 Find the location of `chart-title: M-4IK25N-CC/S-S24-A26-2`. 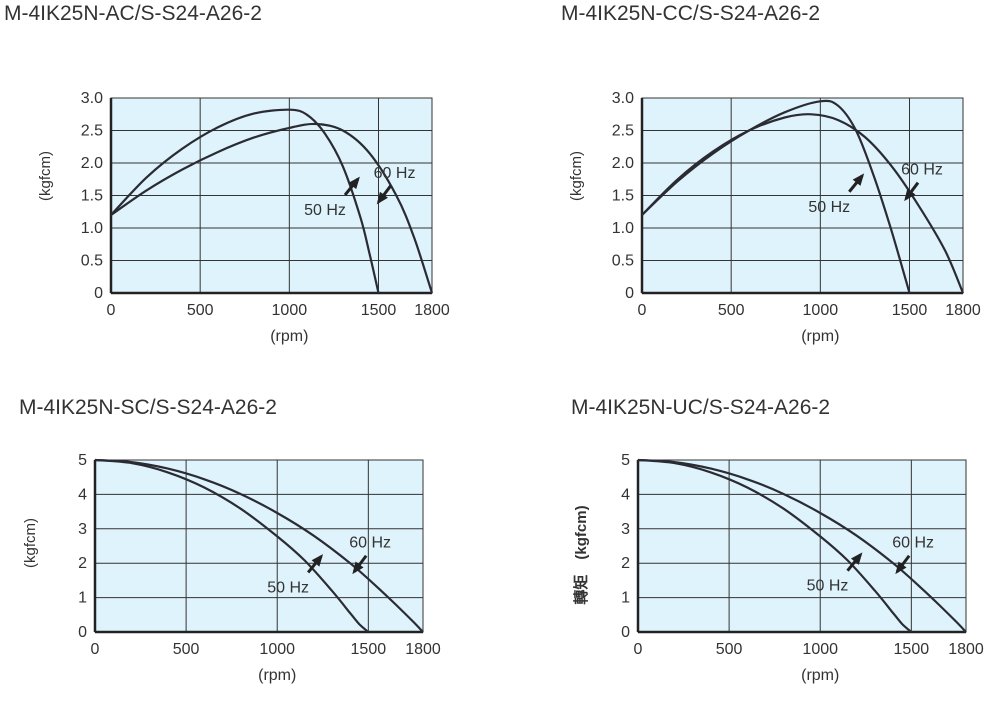

chart-title: M-4IK25N-CC/S-S24-A26-2 is located at coordinates (691, 13).